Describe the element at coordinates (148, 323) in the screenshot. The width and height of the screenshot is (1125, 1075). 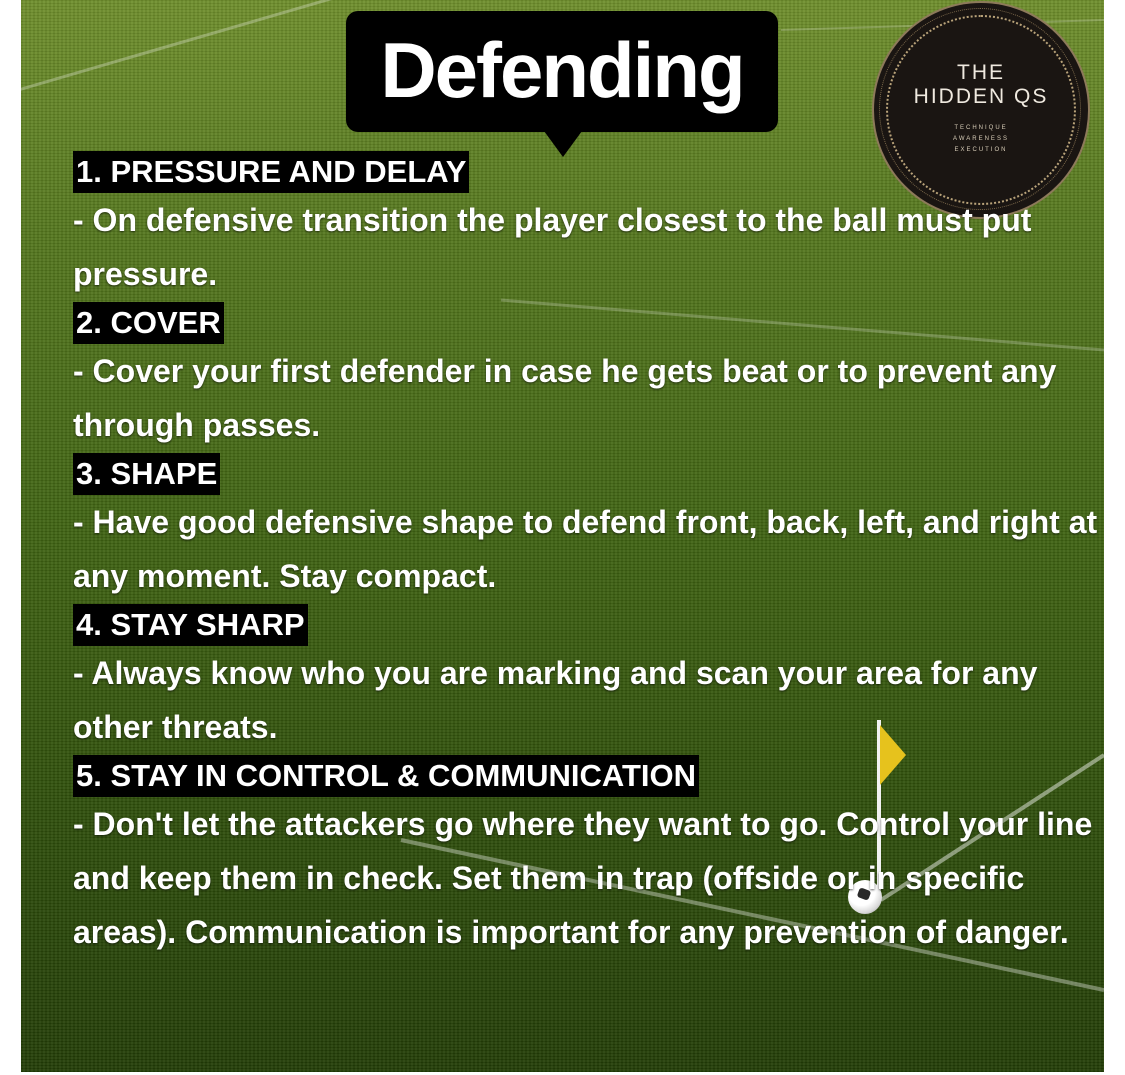
I see `principle-heading: 2. COVER` at that location.